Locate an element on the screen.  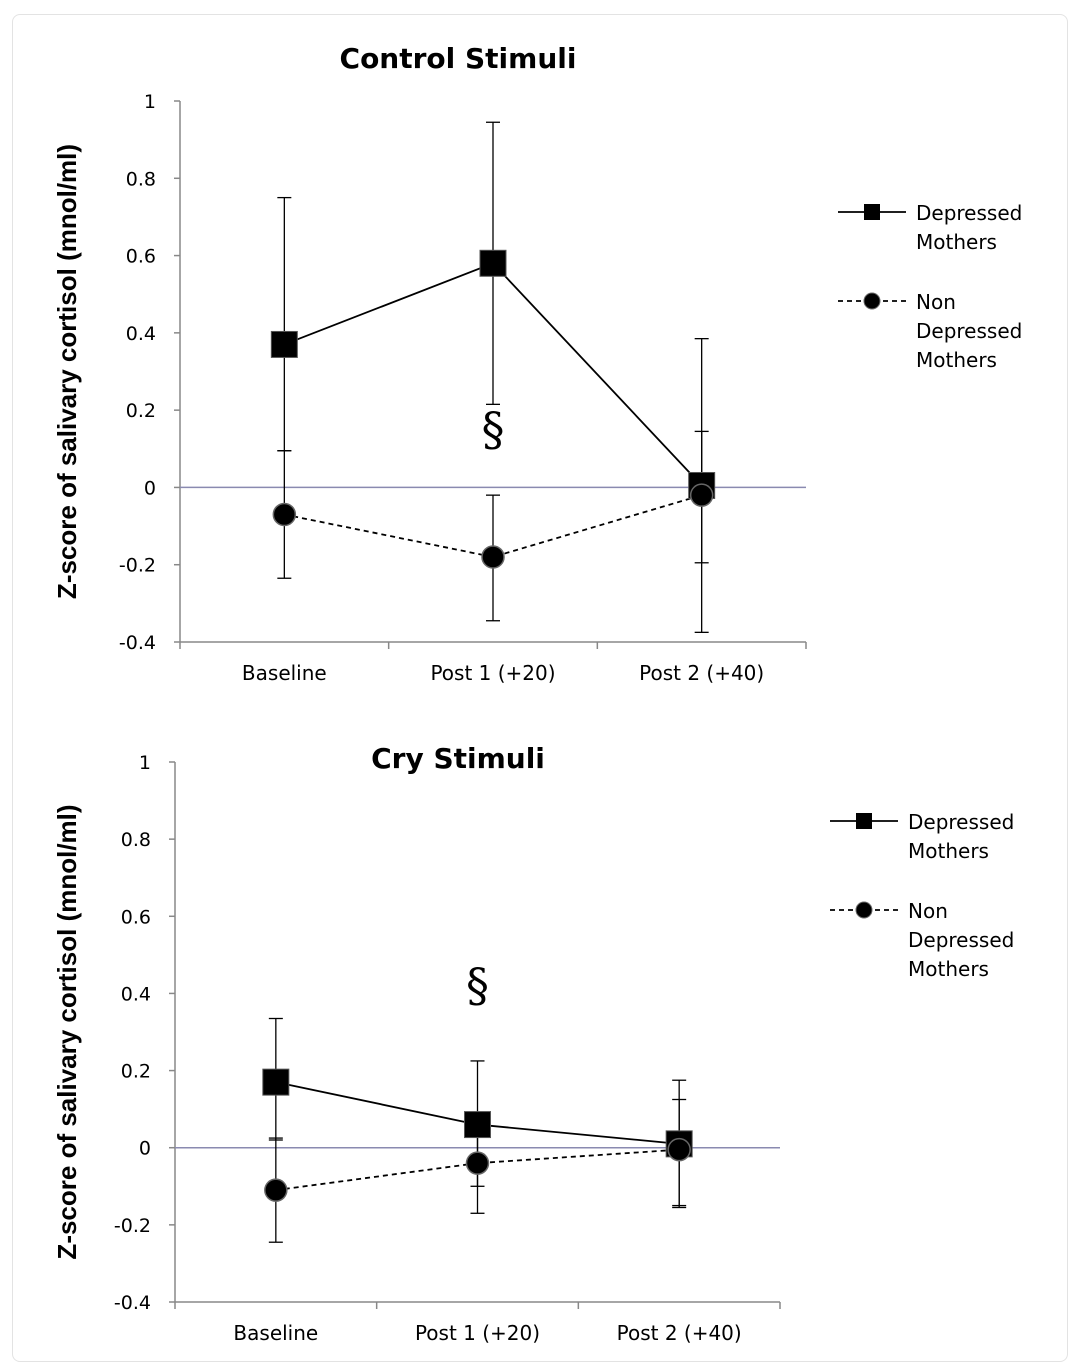
chart-title: Cry Stimuli is located at coordinates (458, 758).